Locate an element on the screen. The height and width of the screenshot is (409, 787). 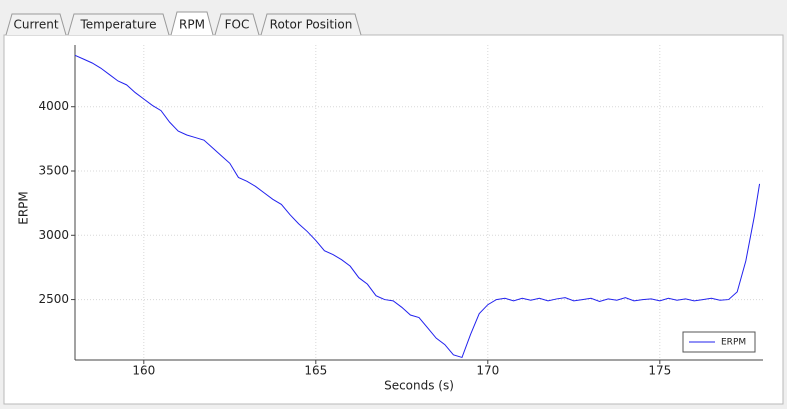
x-axis-label: Seconds (s) is located at coordinates (419, 386).